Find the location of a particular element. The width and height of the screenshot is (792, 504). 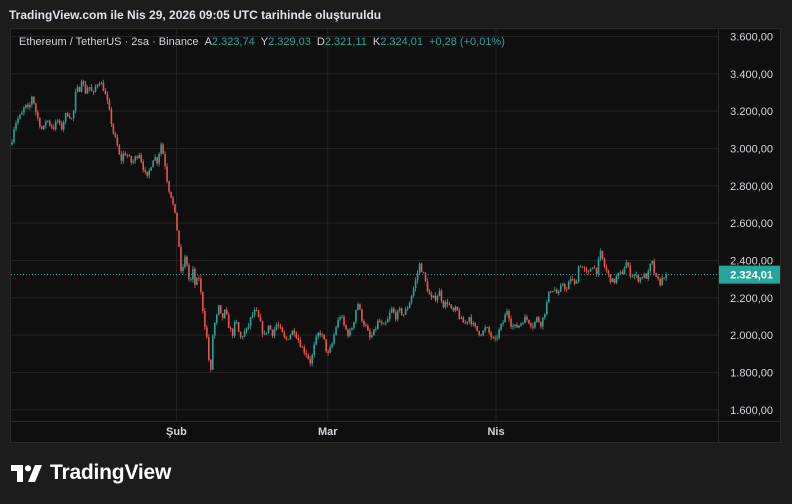

legend-low: 2.321,11 is located at coordinates (345, 42).